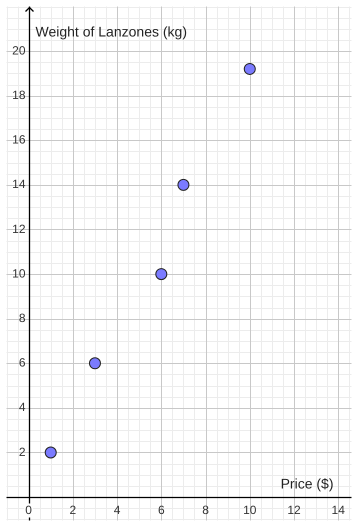 This screenshot has height=527, width=358. Describe the element at coordinates (19, 184) in the screenshot. I see `y-tick-label: 14` at that location.